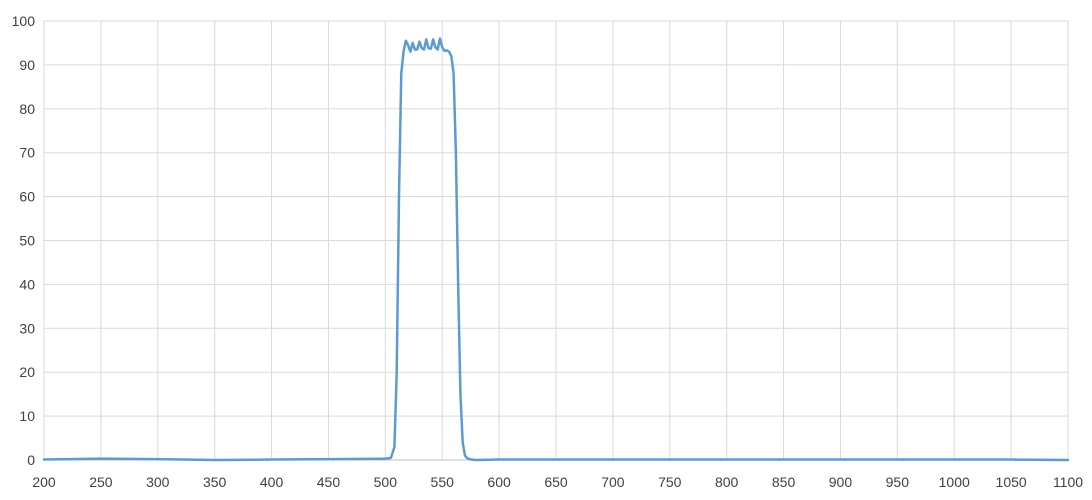 Image resolution: width=1092 pixels, height=500 pixels. Describe the element at coordinates (27, 197) in the screenshot. I see `y-tick-label: 60` at that location.